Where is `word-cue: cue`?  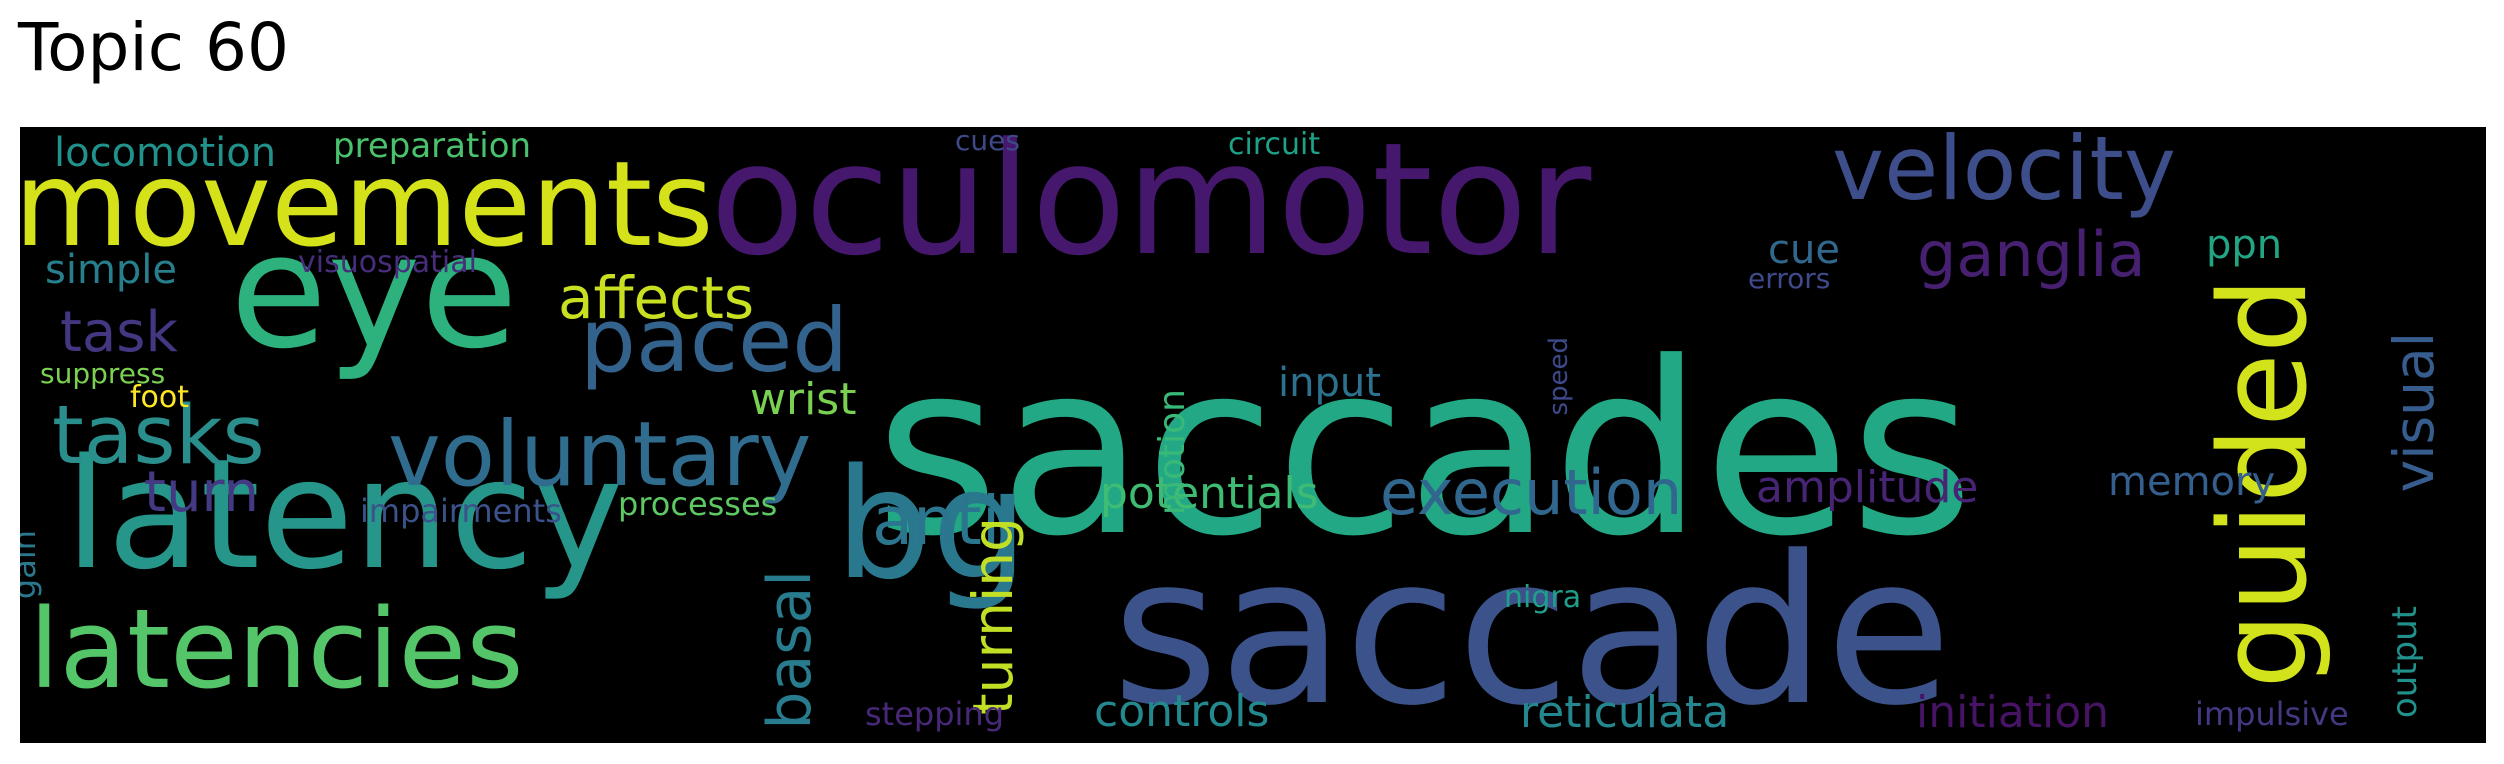
word-cue: cue is located at coordinates (1804, 250).